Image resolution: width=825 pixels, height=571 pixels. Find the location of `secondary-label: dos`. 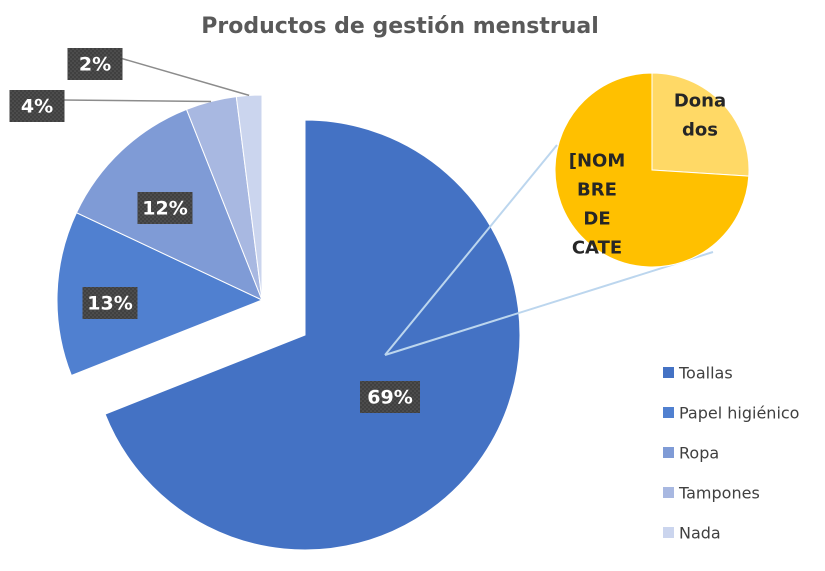

secondary-label: dos is located at coordinates (700, 130).